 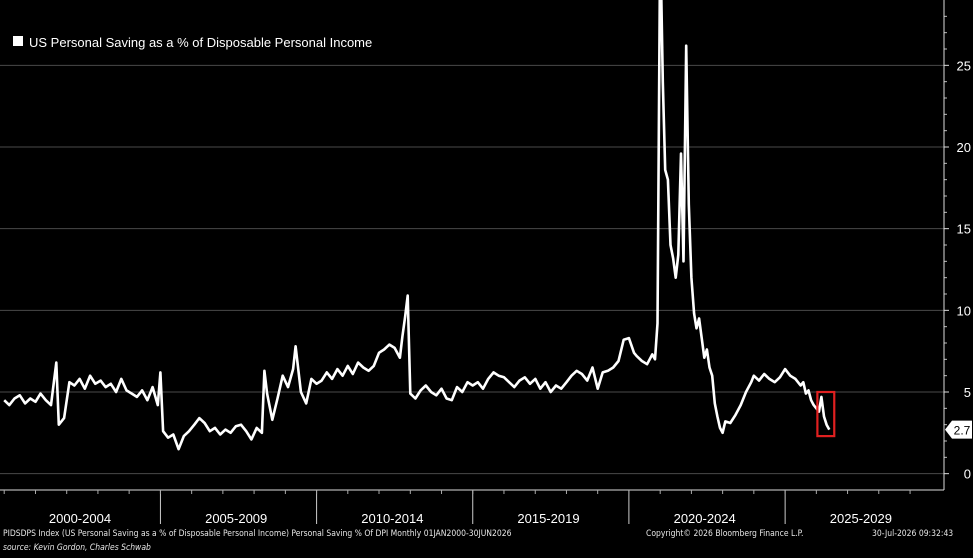 I want to click on legend-swatch, so click(x=18, y=41).